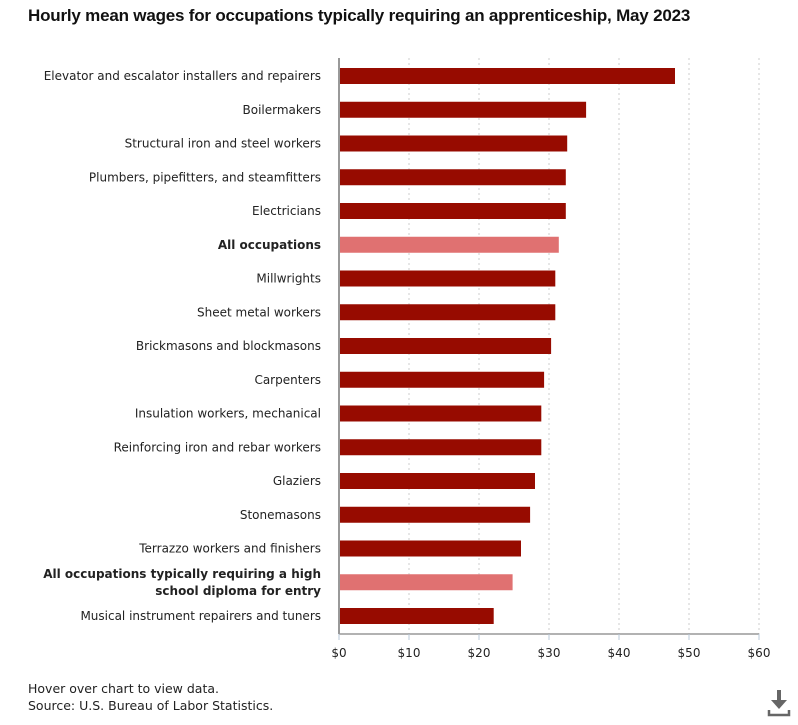  Describe the element at coordinates (123, 688) in the screenshot. I see `hover-note: Hover over chart to view data.` at that location.